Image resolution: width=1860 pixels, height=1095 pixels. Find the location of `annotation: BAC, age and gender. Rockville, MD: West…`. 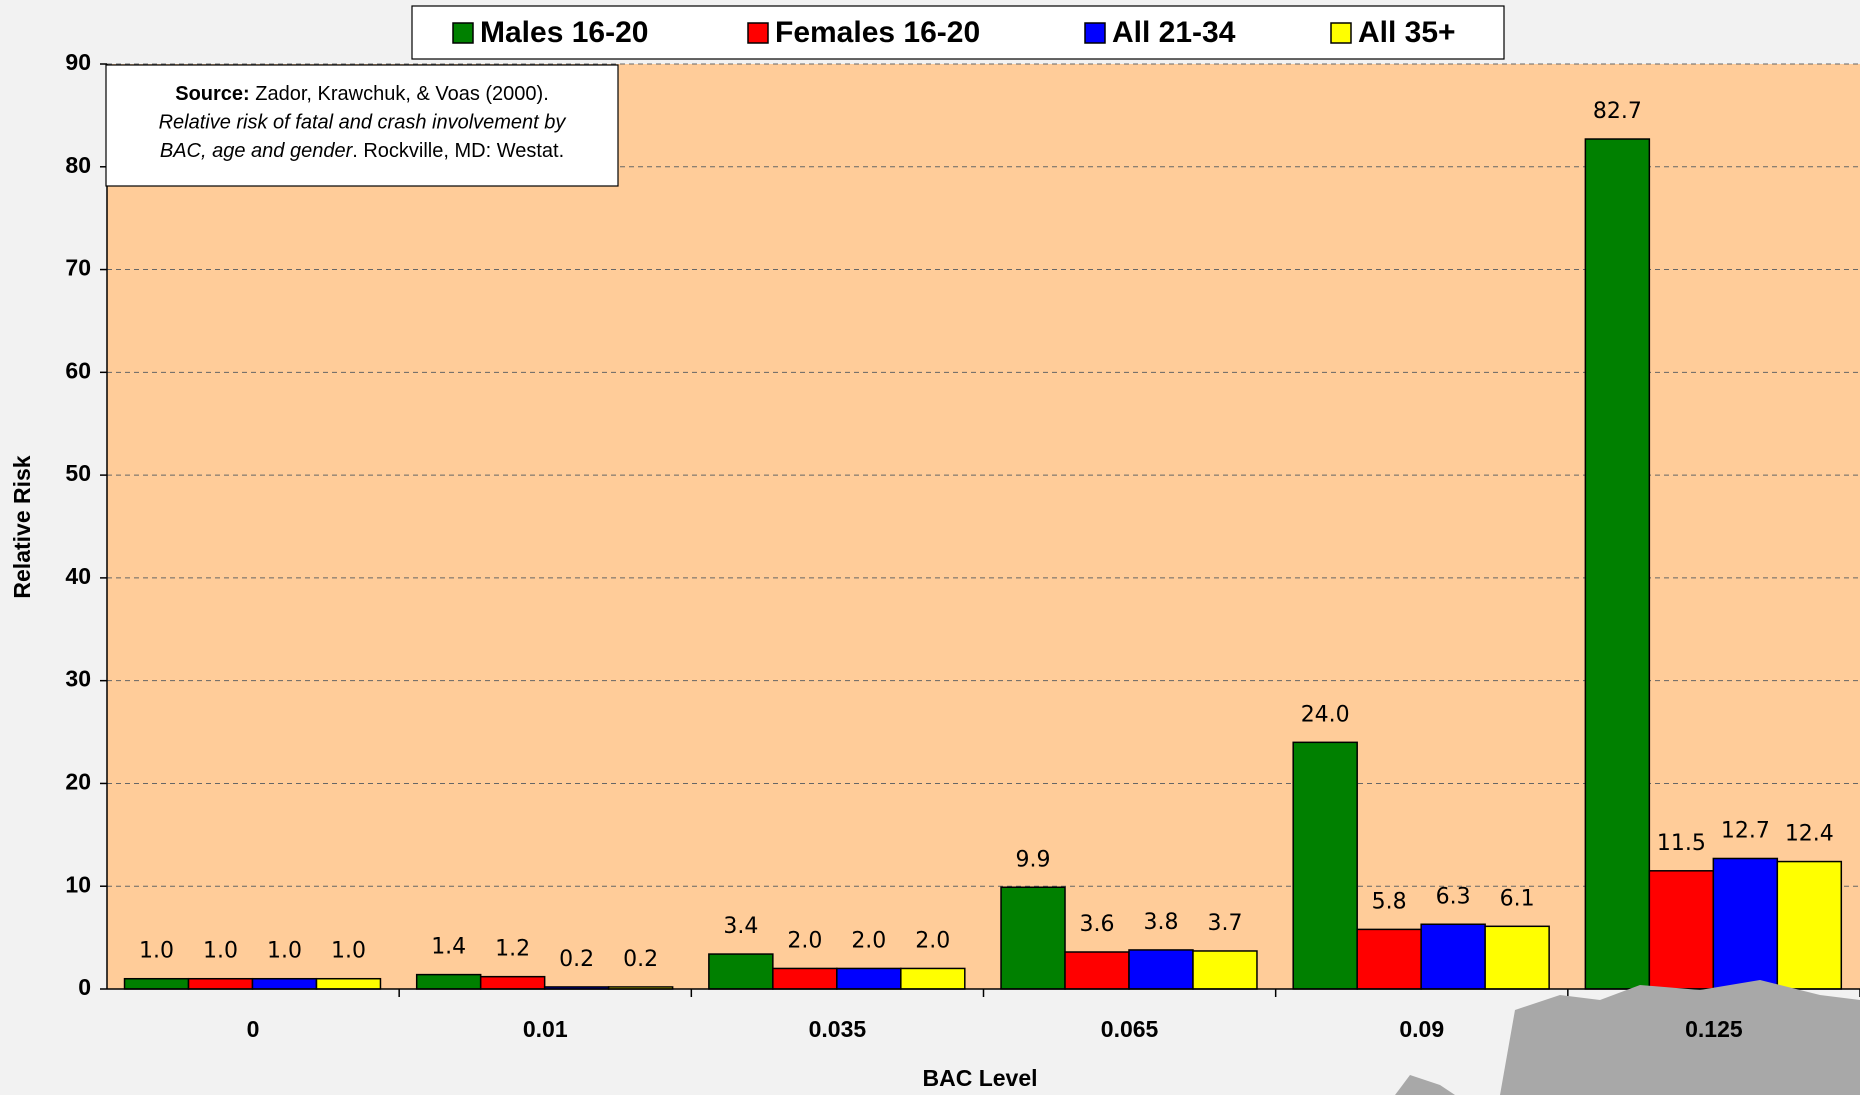

annotation: BAC, age and gender. Rockville, MD: West… is located at coordinates (362, 151).